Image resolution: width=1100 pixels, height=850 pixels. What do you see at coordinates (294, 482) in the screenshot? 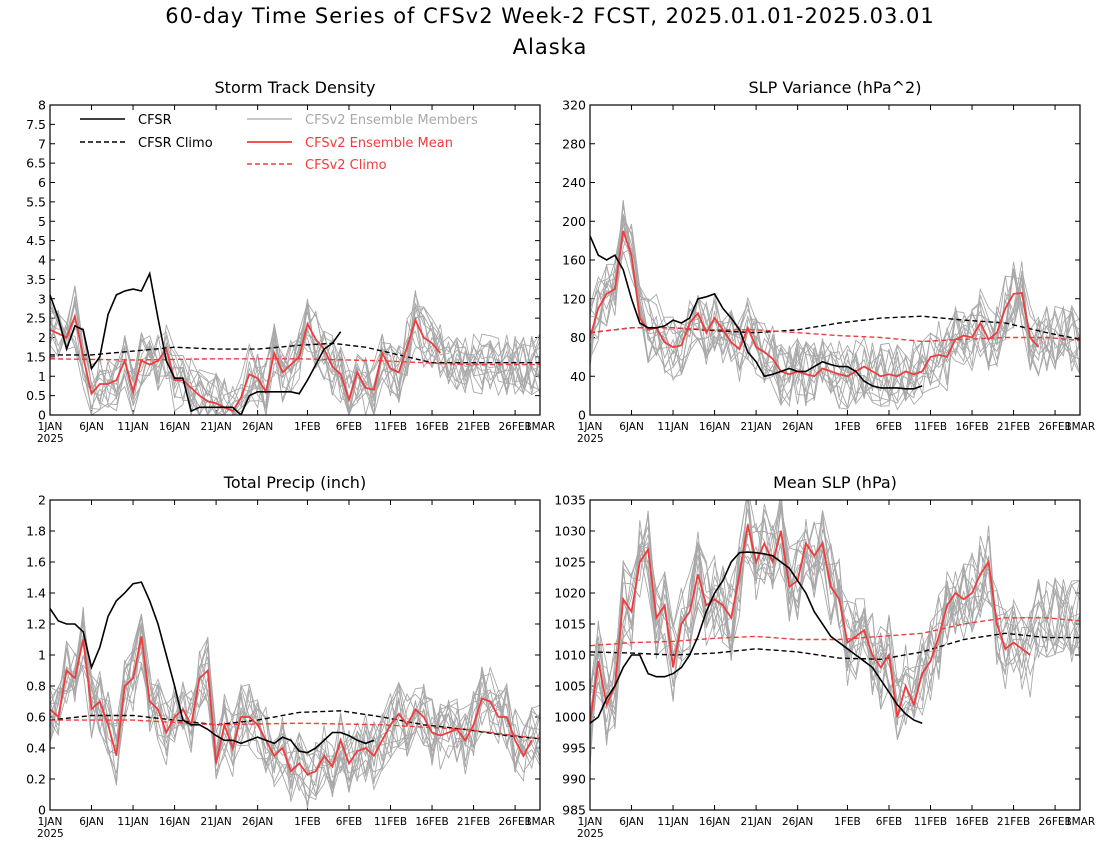
I see `panel-title: Total Precip (inch)` at bounding box center [294, 482].